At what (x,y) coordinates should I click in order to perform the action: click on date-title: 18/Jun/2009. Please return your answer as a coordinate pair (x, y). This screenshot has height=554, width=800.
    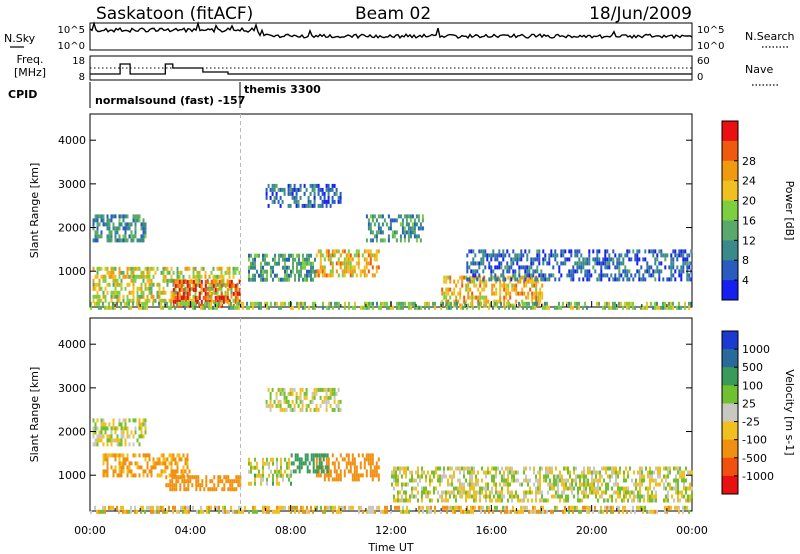
    Looking at the image, I should click on (640, 14).